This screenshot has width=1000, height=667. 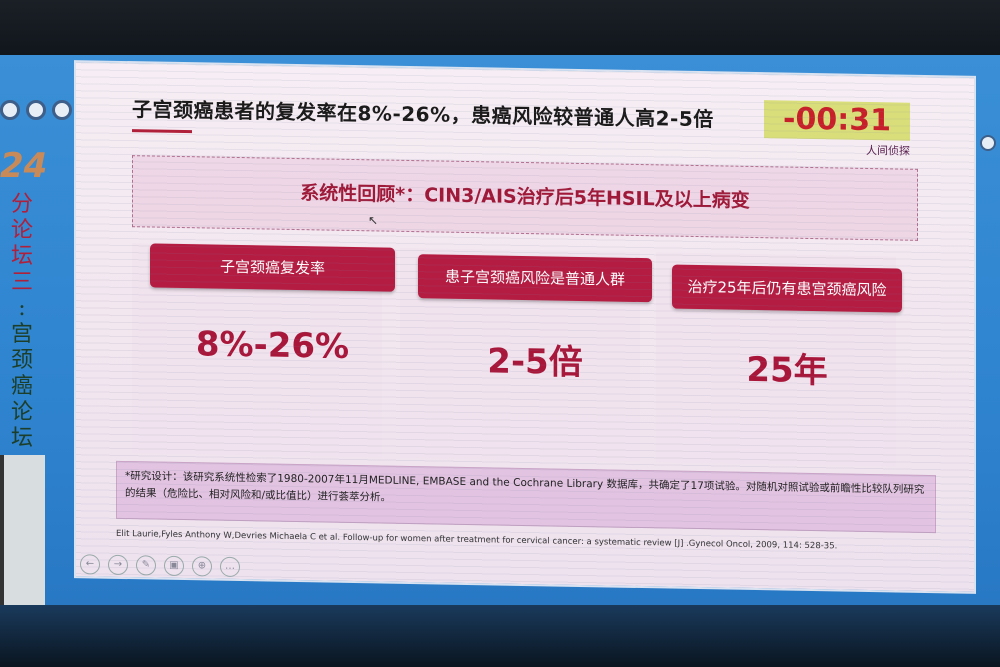 I want to click on char: :, so click(x=22, y=308).